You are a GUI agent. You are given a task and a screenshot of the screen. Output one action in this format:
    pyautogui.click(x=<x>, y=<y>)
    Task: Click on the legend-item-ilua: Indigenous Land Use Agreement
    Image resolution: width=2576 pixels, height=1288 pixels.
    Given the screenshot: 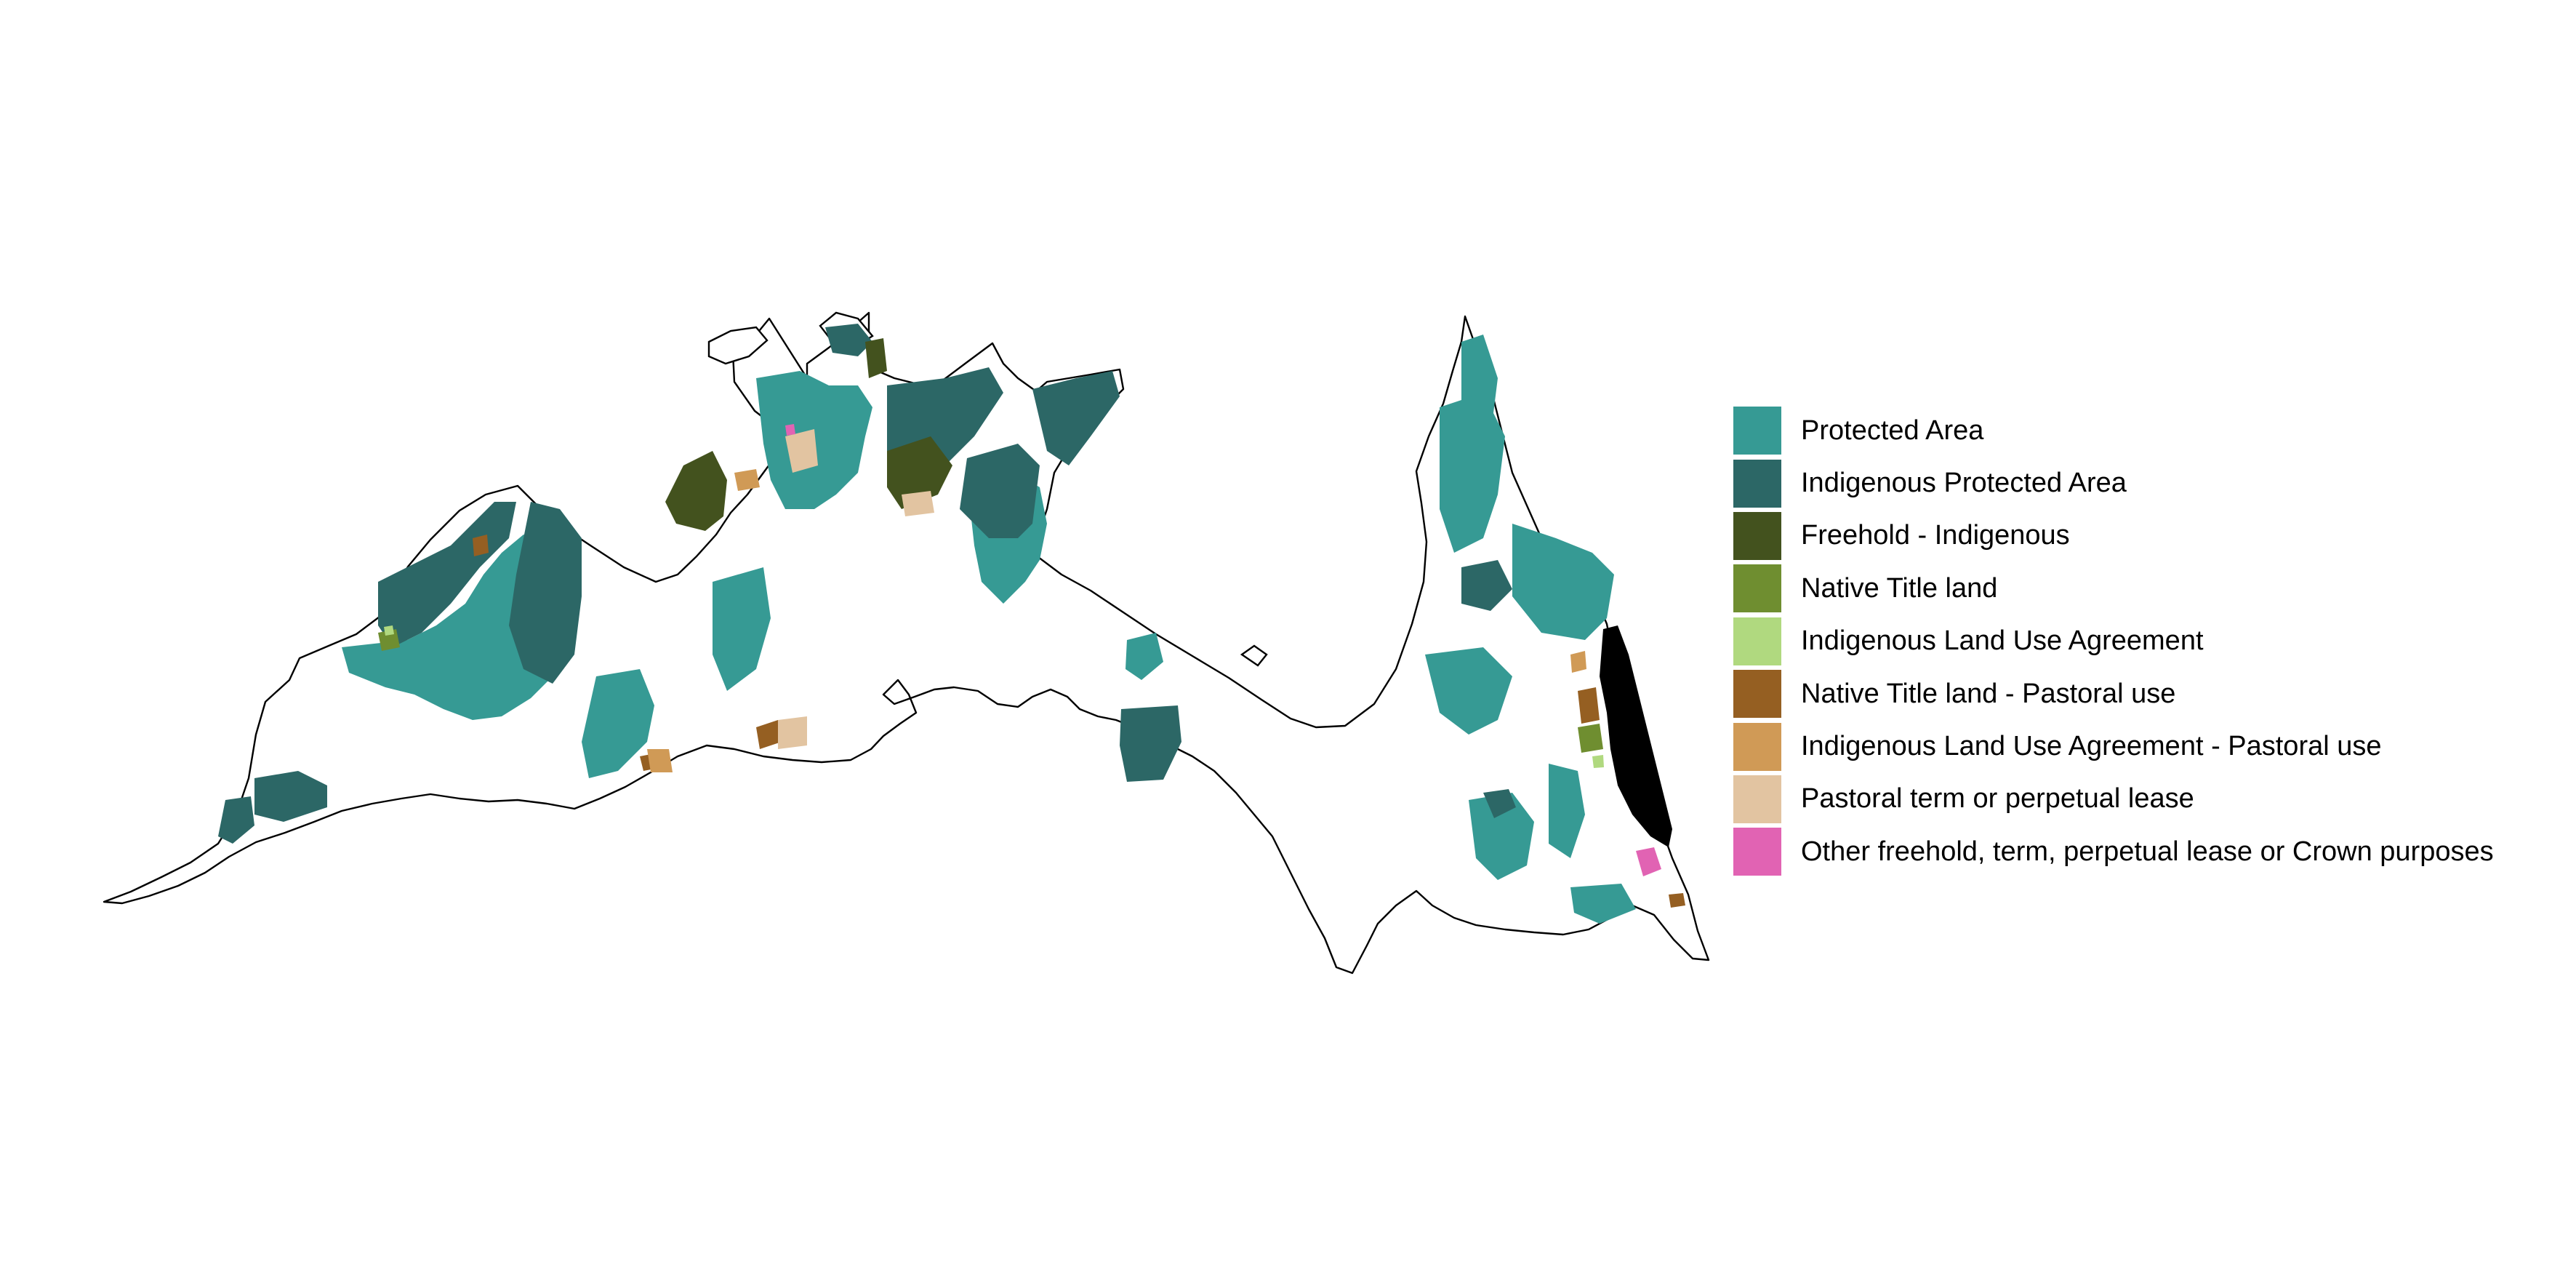 What is the action you would take?
    pyautogui.click(x=2114, y=641)
    